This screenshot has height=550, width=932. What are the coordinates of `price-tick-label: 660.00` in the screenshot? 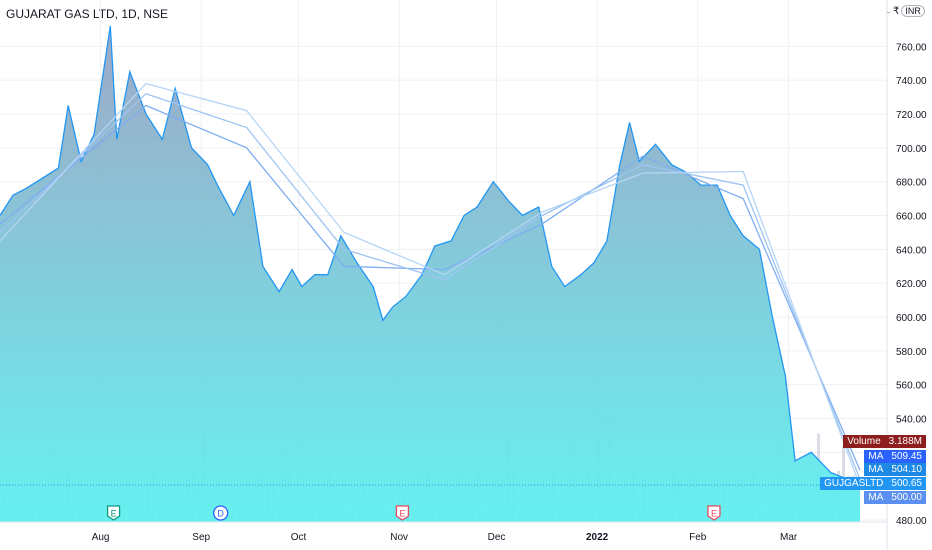 It's located at (911, 217).